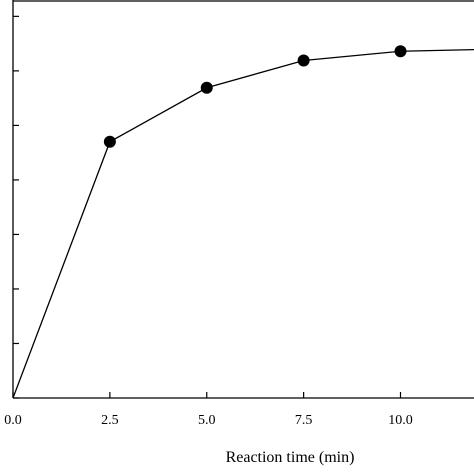 Image resolution: width=474 pixels, height=474 pixels. What do you see at coordinates (400, 420) in the screenshot?
I see `x-tick-label: 10.0` at bounding box center [400, 420].